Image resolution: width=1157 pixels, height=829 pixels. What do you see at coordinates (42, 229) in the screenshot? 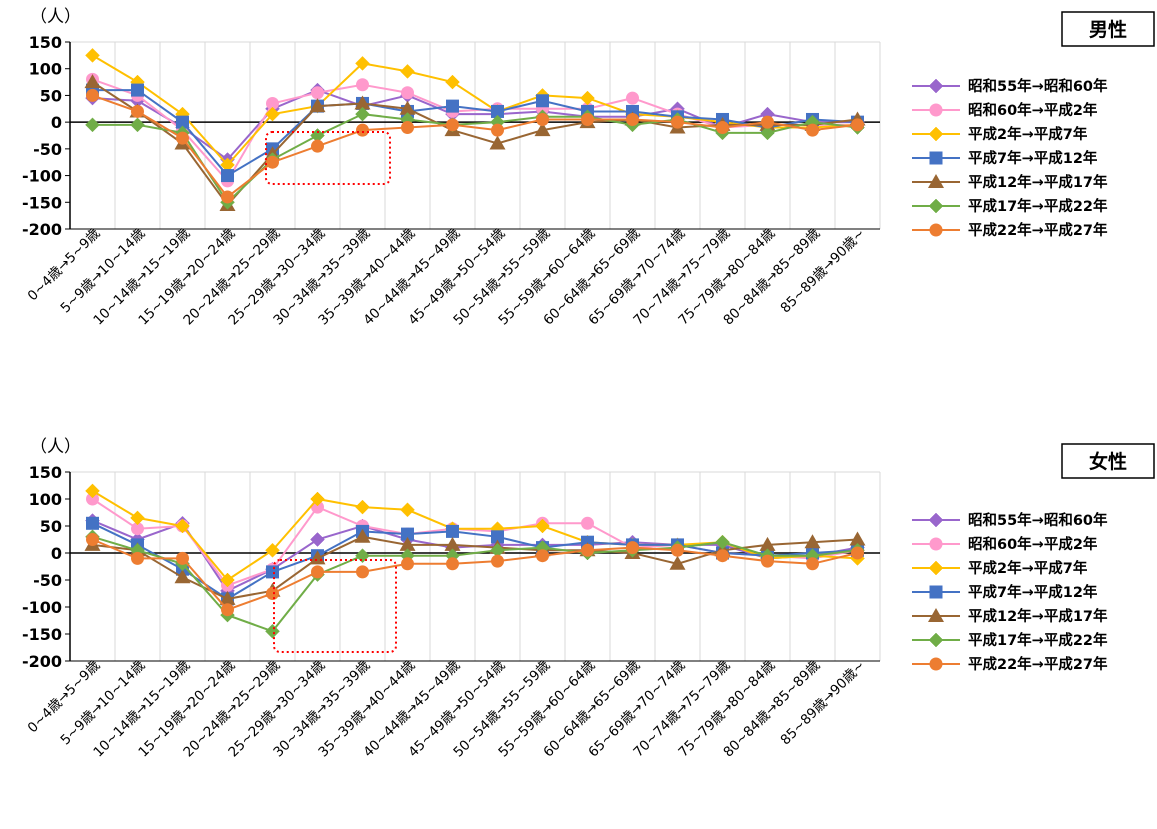
I see `y-tick-label: -200` at bounding box center [42, 229].